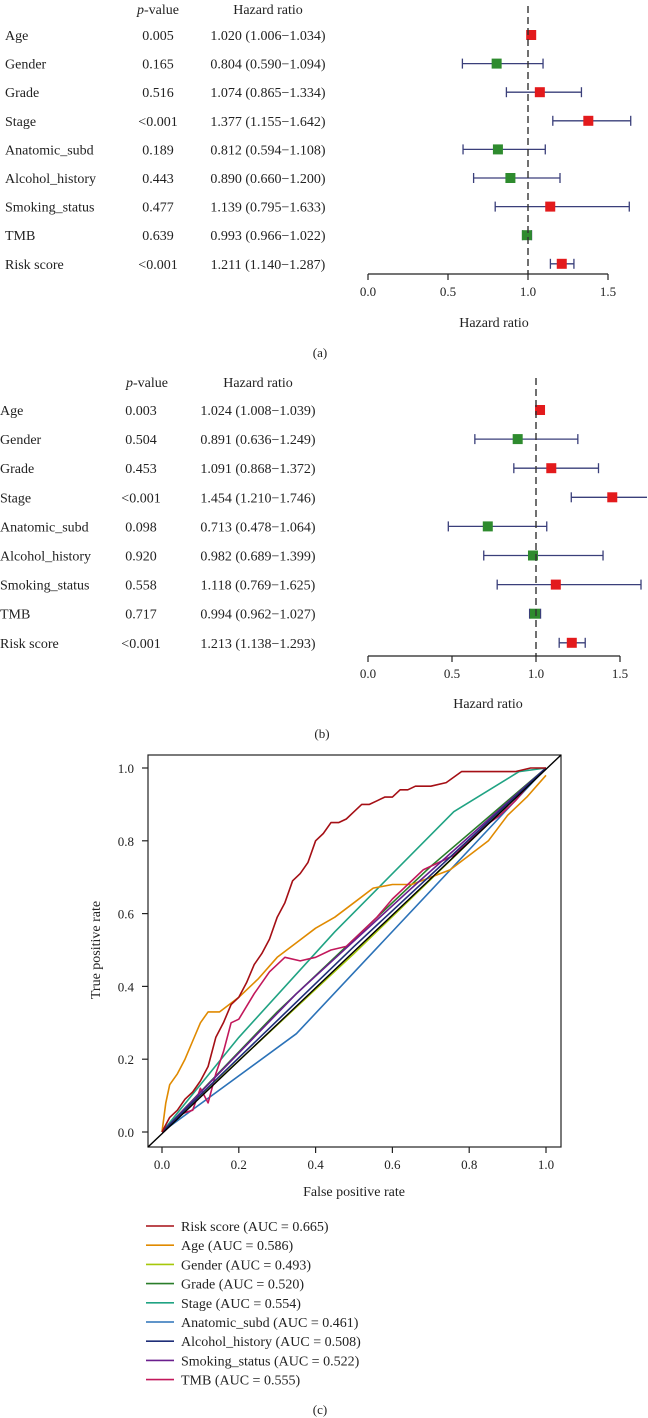 The height and width of the screenshot is (1418, 648). Describe the element at coordinates (141, 586) in the screenshot. I see `p-value: 0.558` at that location.